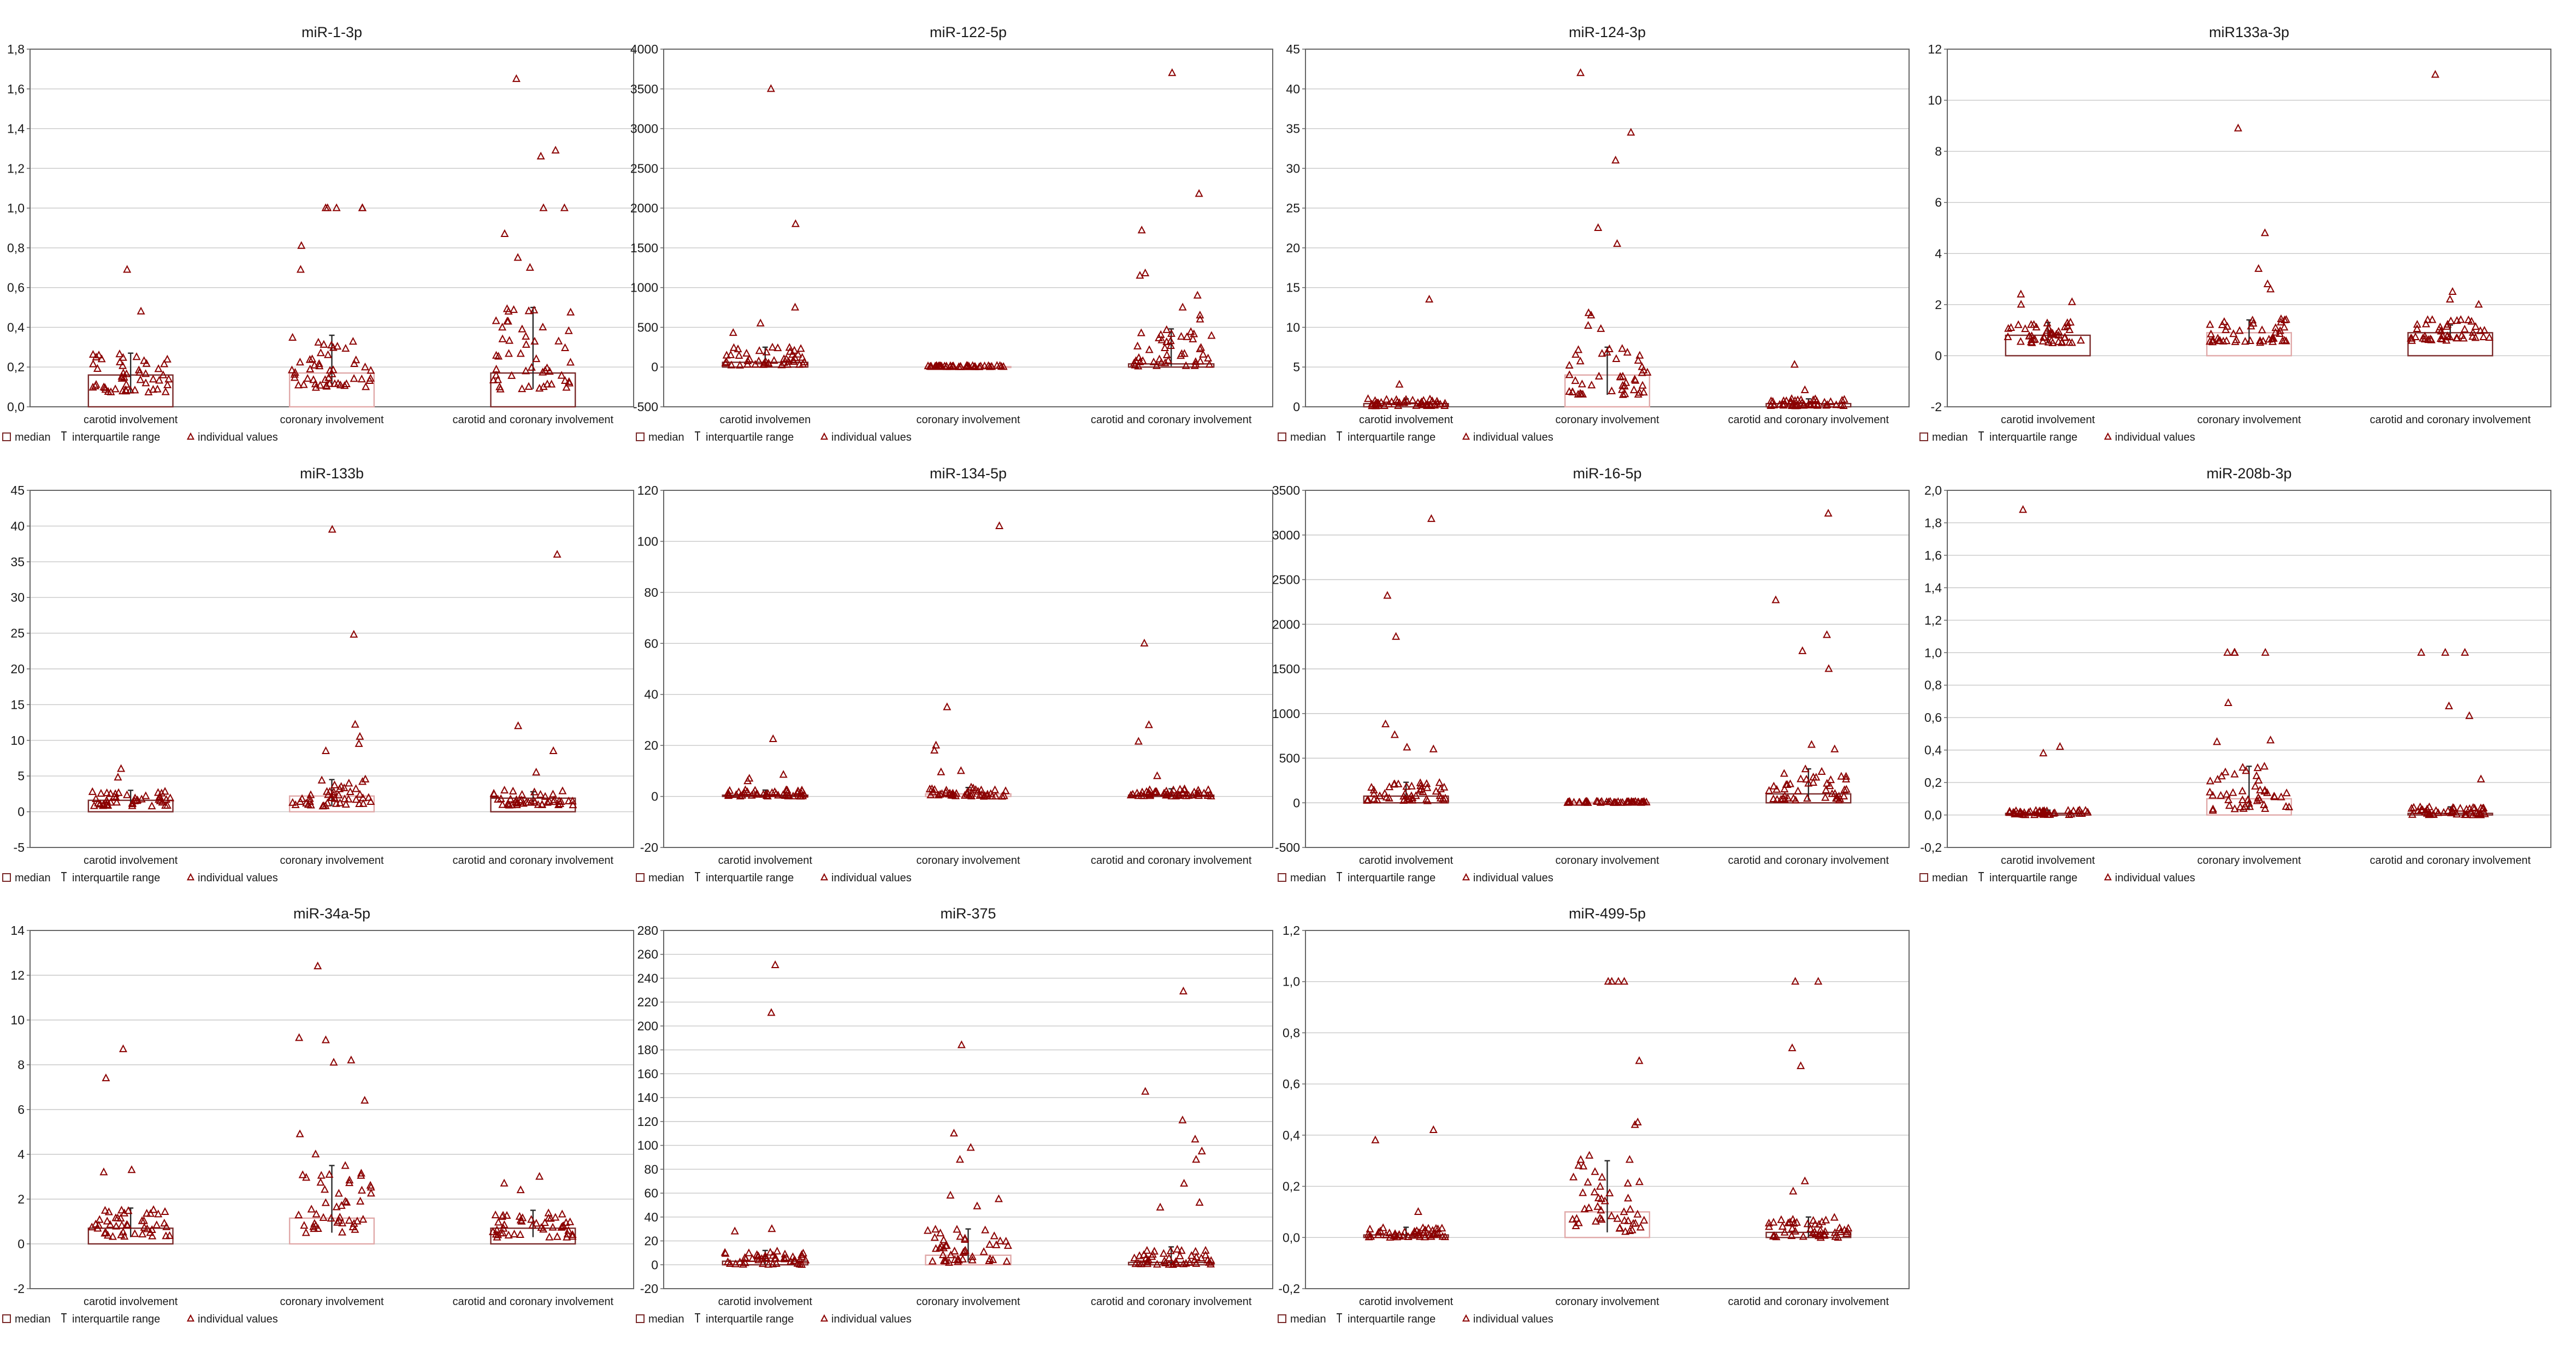  I want to click on y-tick-label: 8, so click(1939, 151).